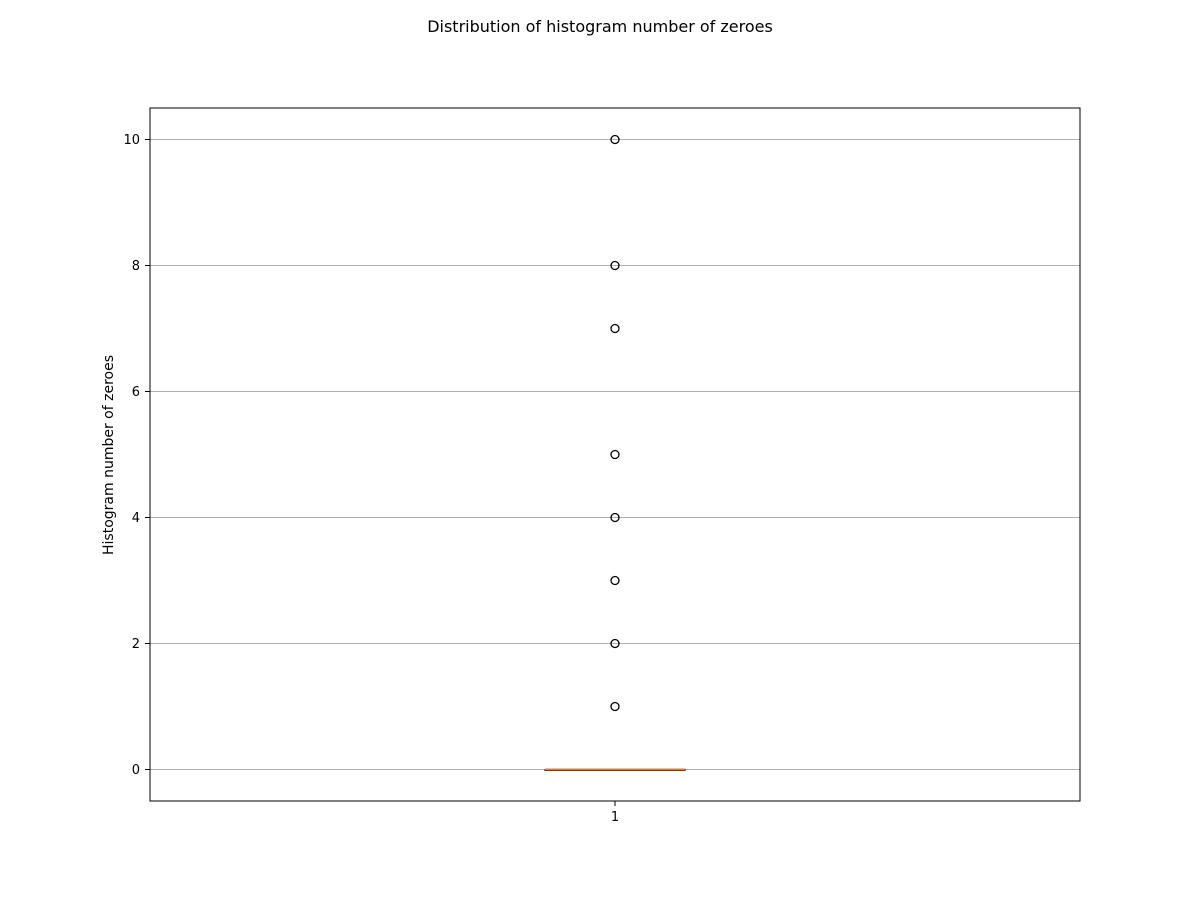 The width and height of the screenshot is (1200, 900). Describe the element at coordinates (136, 392) in the screenshot. I see `y-tick-label: 6` at that location.